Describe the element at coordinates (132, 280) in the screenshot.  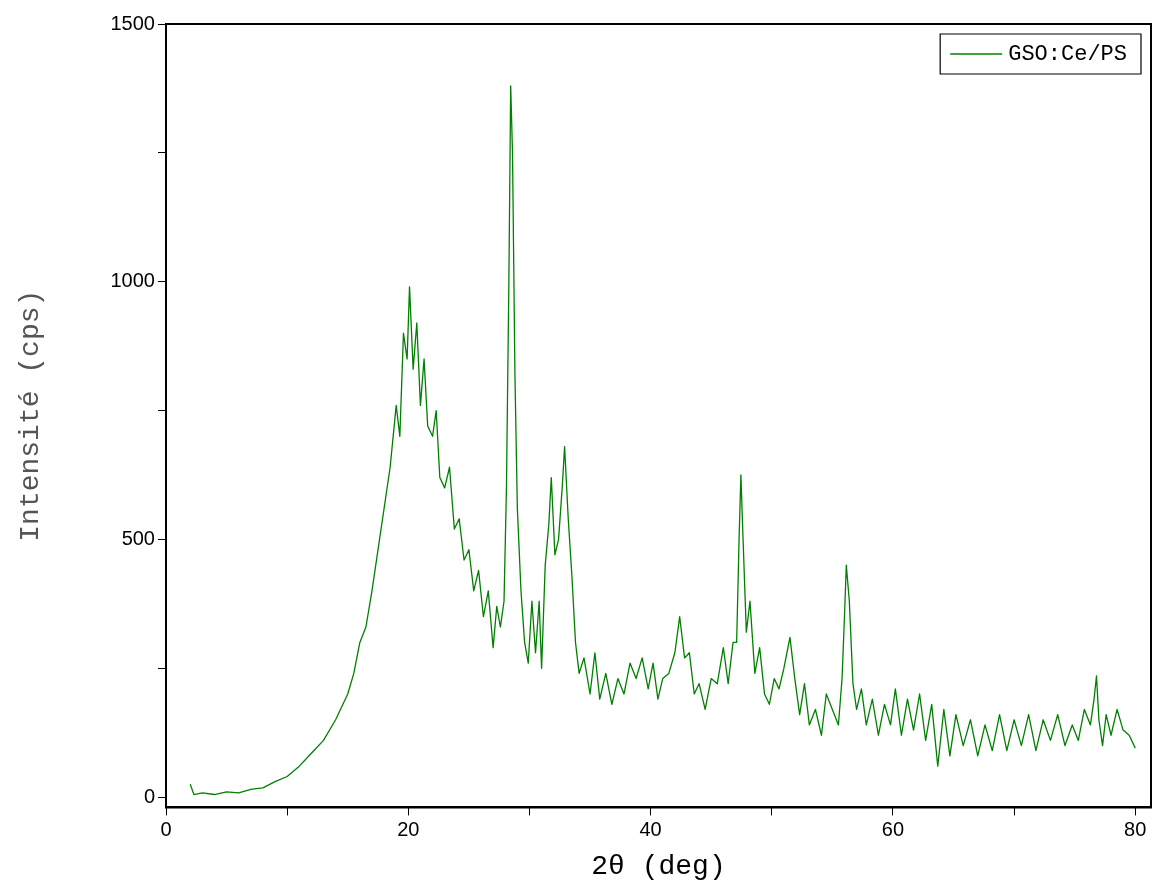
I see `y-tick-label: 1000` at that location.